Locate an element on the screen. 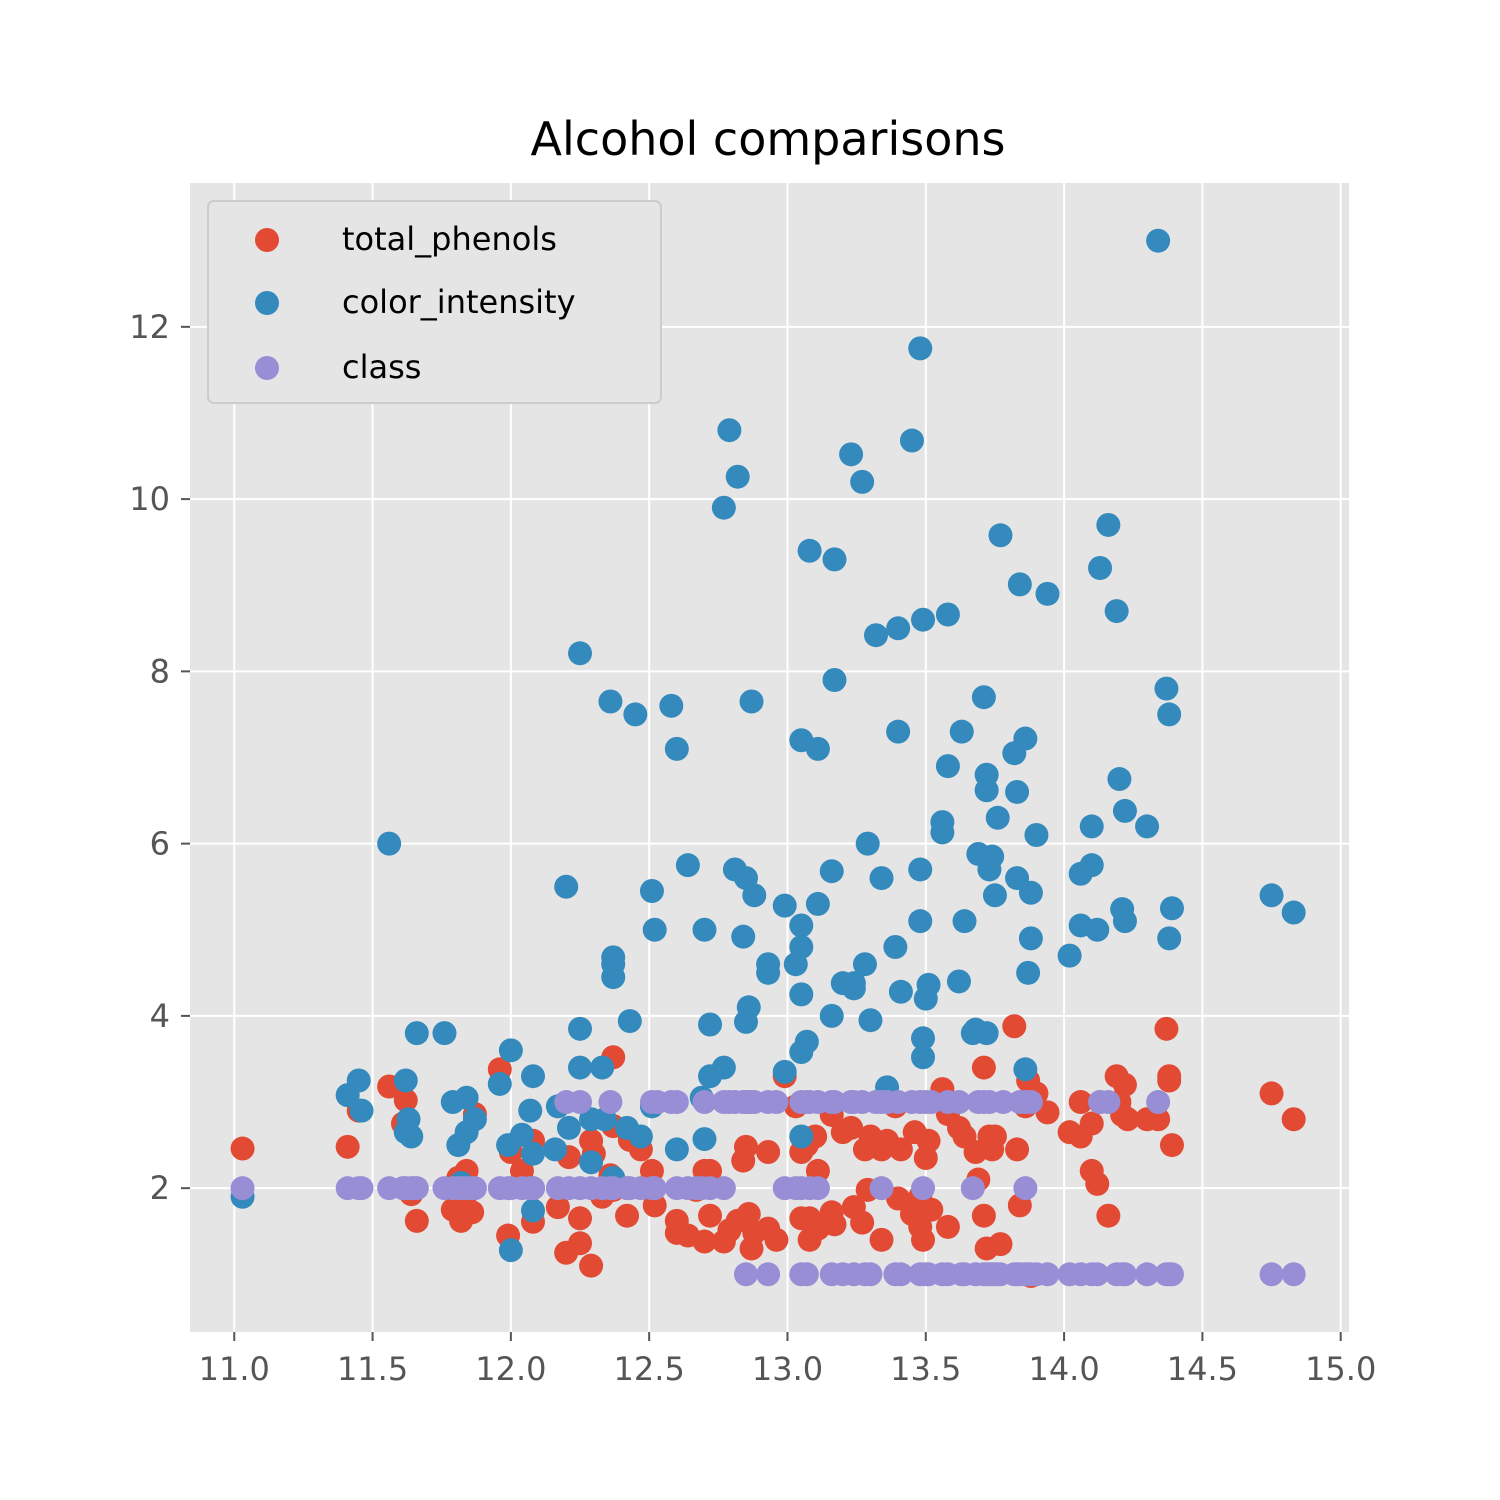 The height and width of the screenshot is (1500, 1500). x-tick-label: 11.5 is located at coordinates (372, 1369).